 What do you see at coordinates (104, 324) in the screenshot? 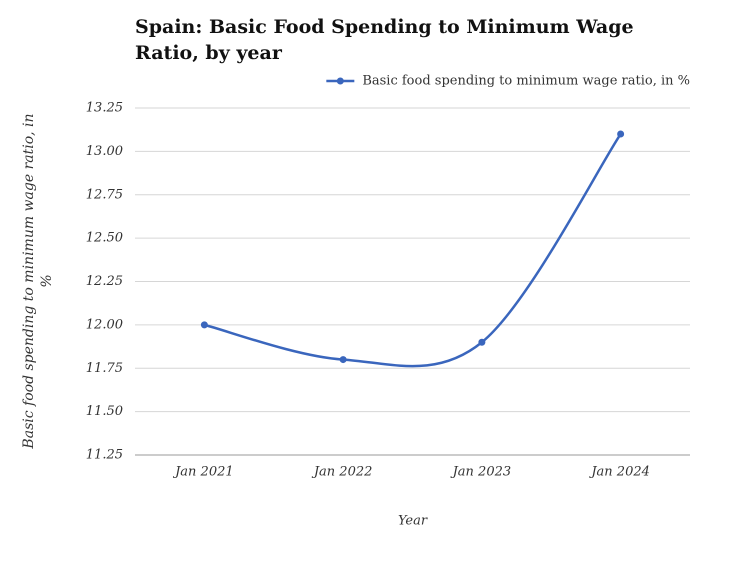
I see `y-tick-label: 12.00` at bounding box center [104, 324].